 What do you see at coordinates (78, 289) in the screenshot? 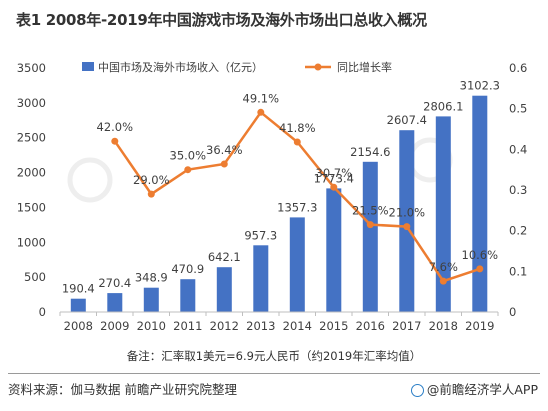
I see `bar-value-label: 190.4` at bounding box center [78, 289].